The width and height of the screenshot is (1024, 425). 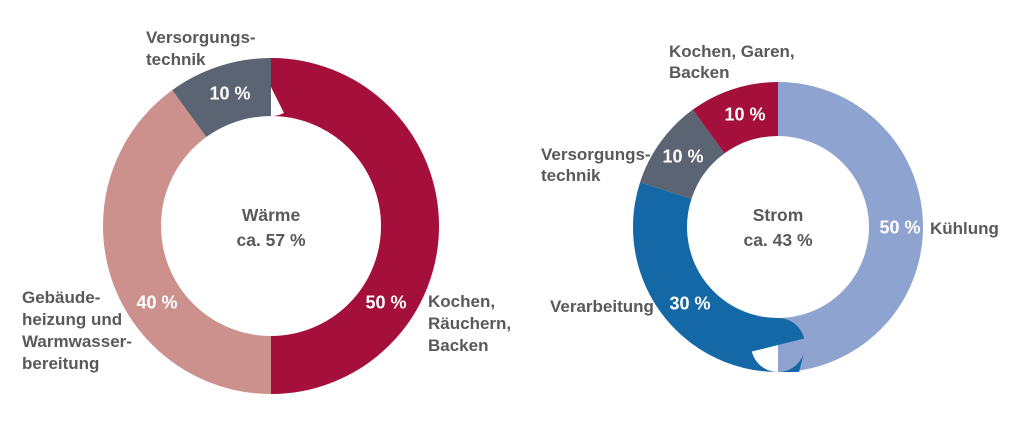 What do you see at coordinates (778, 215) in the screenshot?
I see `strom-title: Strom` at bounding box center [778, 215].